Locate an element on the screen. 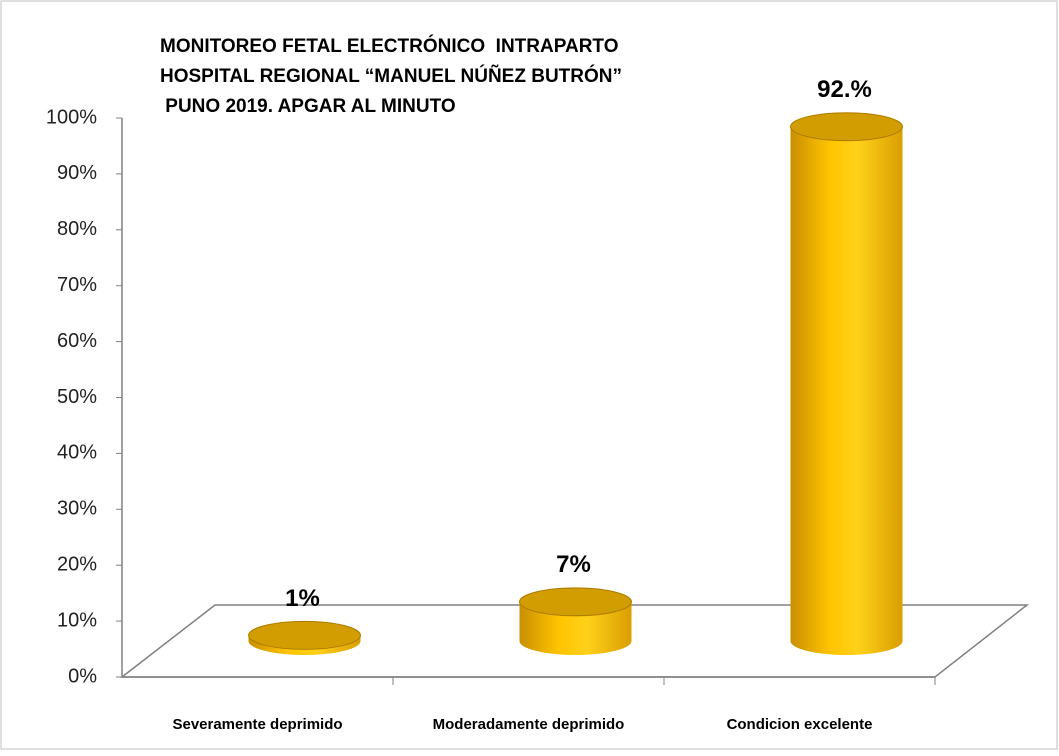 The image size is (1059, 756). value-label: 7% is located at coordinates (573, 564).